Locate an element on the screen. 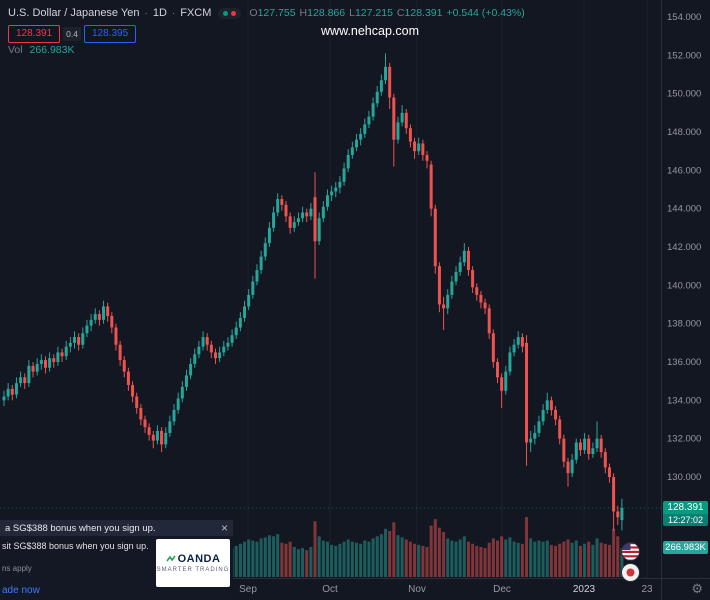  time-tick-label: Sep is located at coordinates (248, 589).